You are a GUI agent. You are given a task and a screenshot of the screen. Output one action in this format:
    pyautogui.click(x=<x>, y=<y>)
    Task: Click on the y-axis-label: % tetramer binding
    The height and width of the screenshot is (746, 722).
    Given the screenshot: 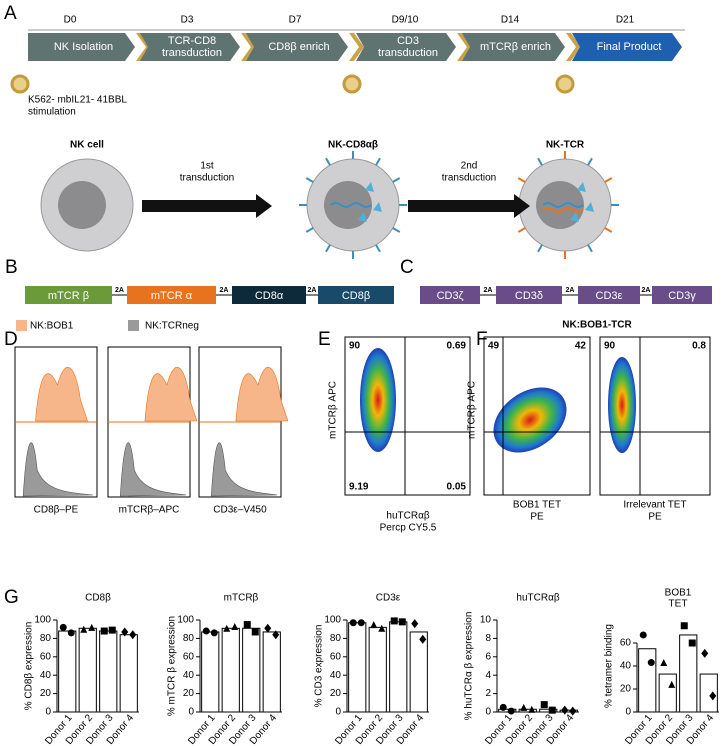 What is the action you would take?
    pyautogui.click(x=609, y=666)
    